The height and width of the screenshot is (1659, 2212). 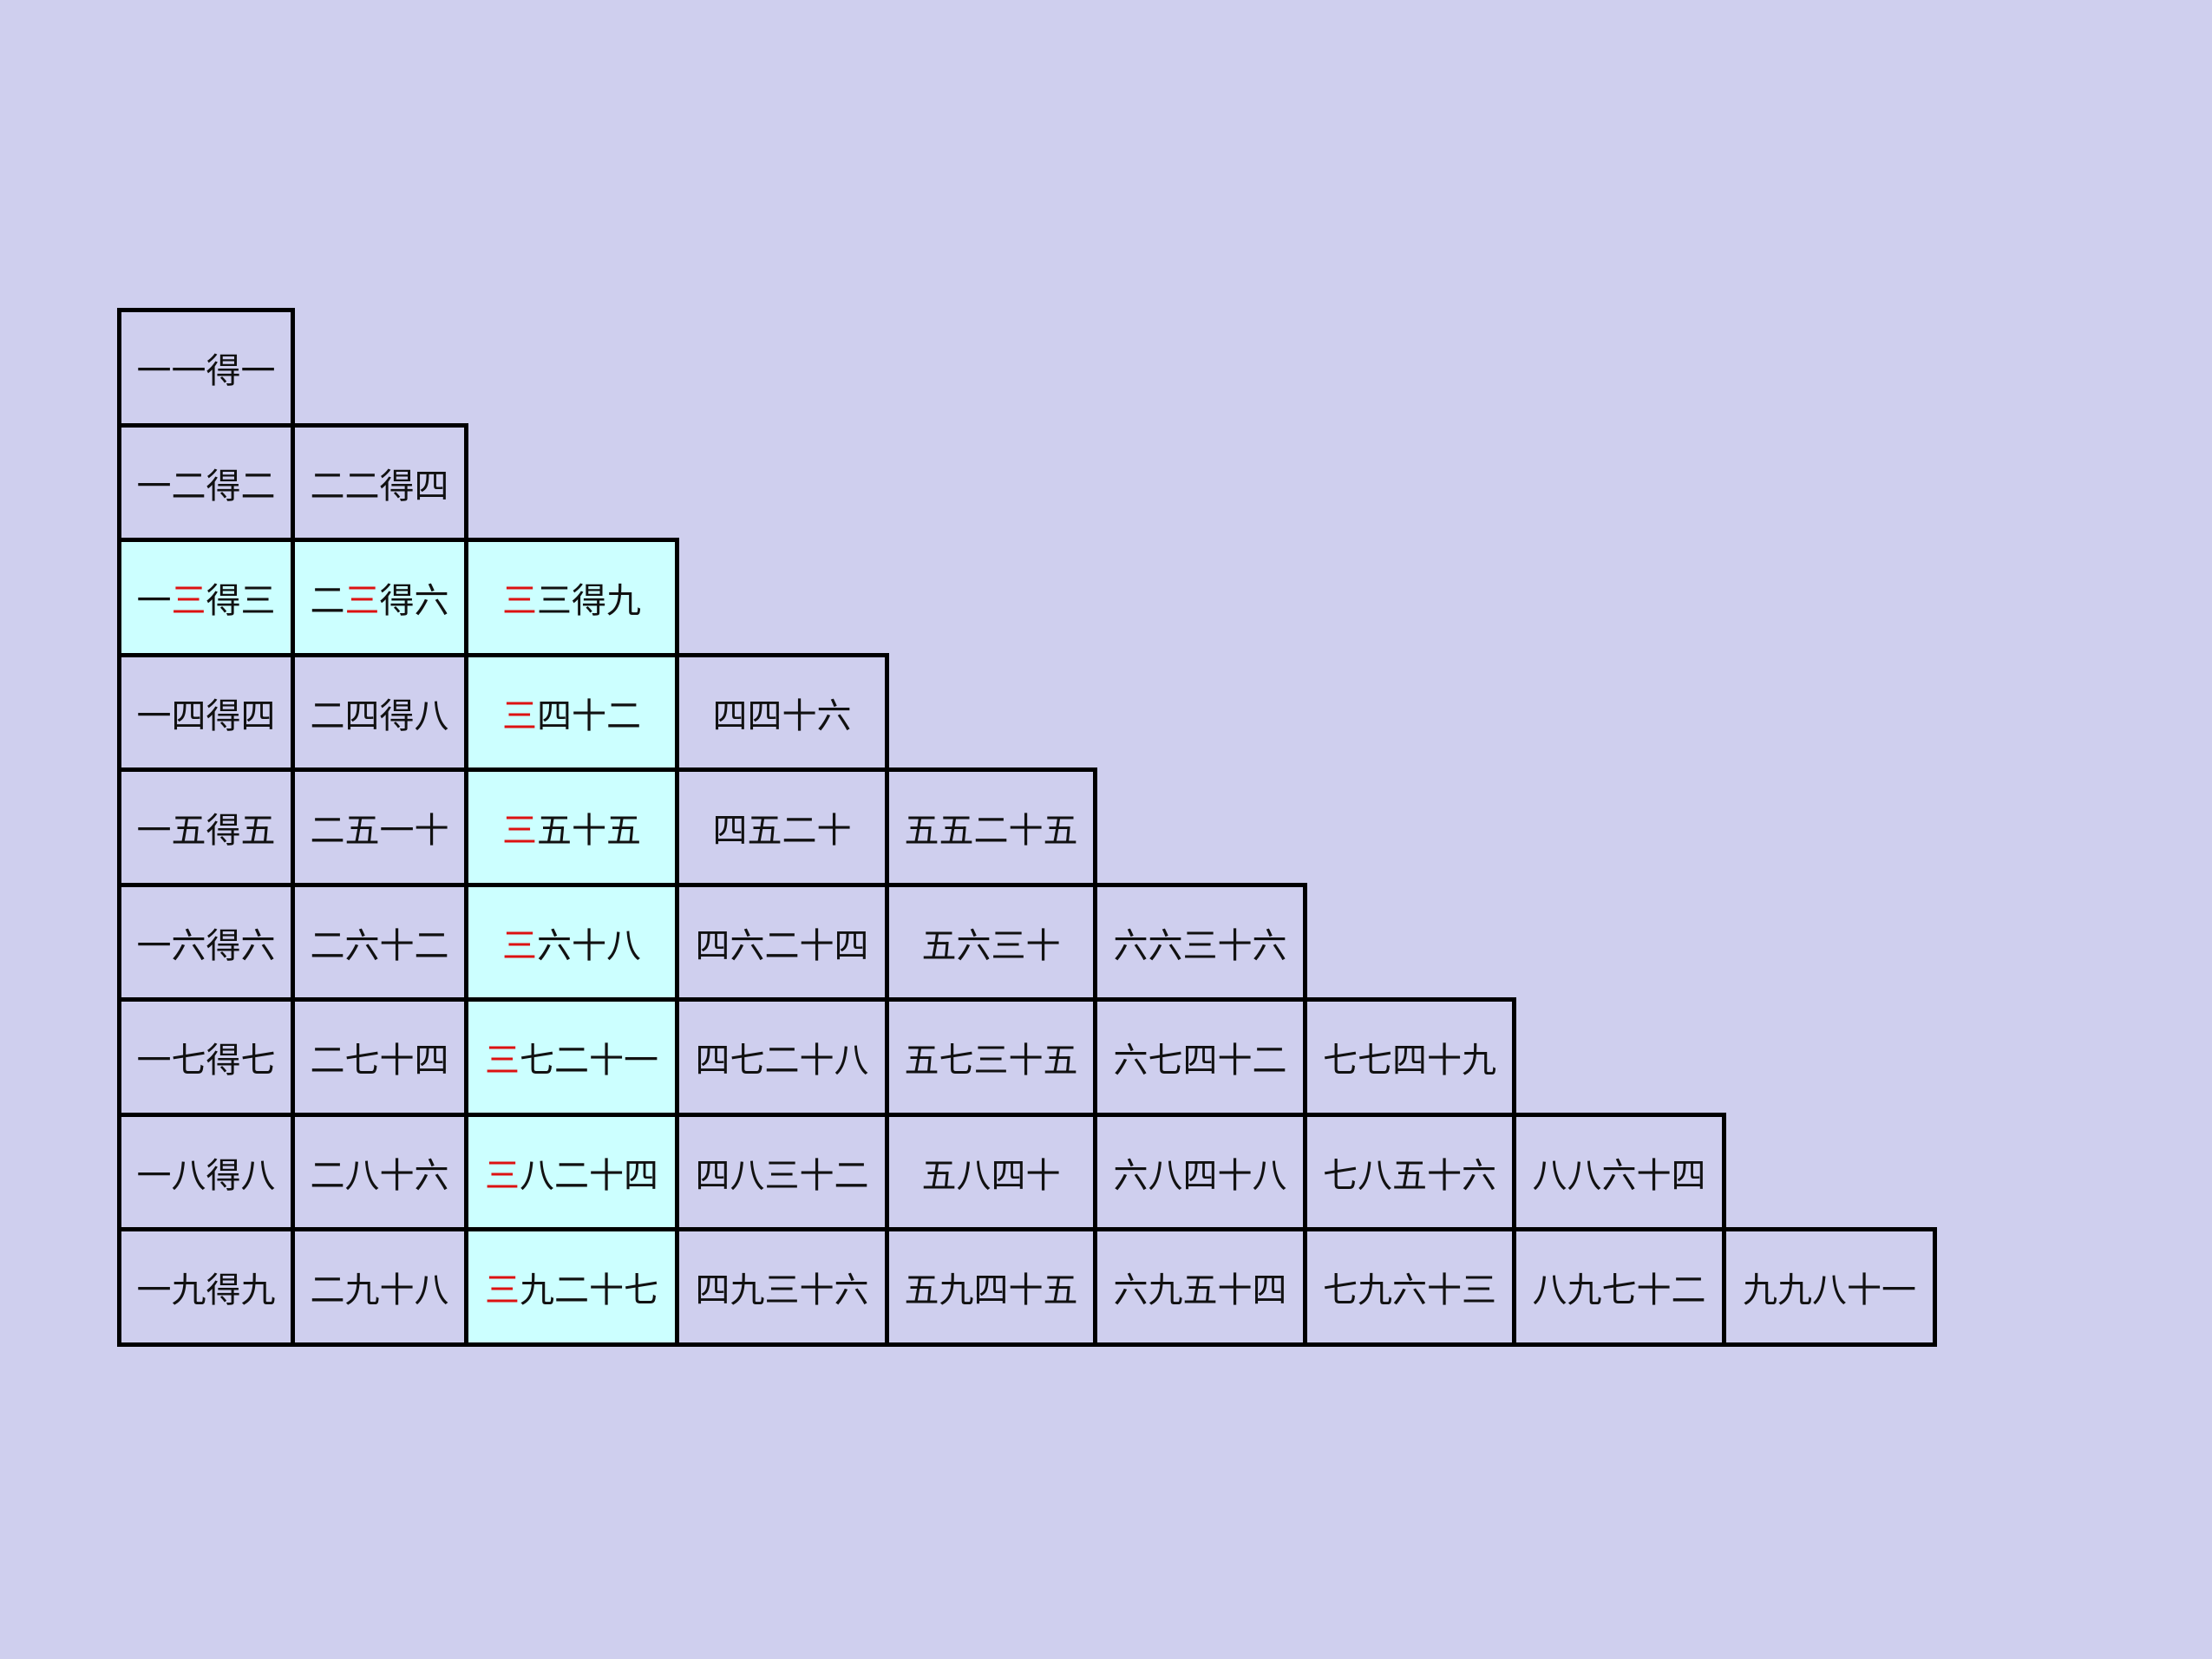 What do you see at coordinates (206, 486) in the screenshot?
I see `cell-text: 一二得二` at bounding box center [206, 486].